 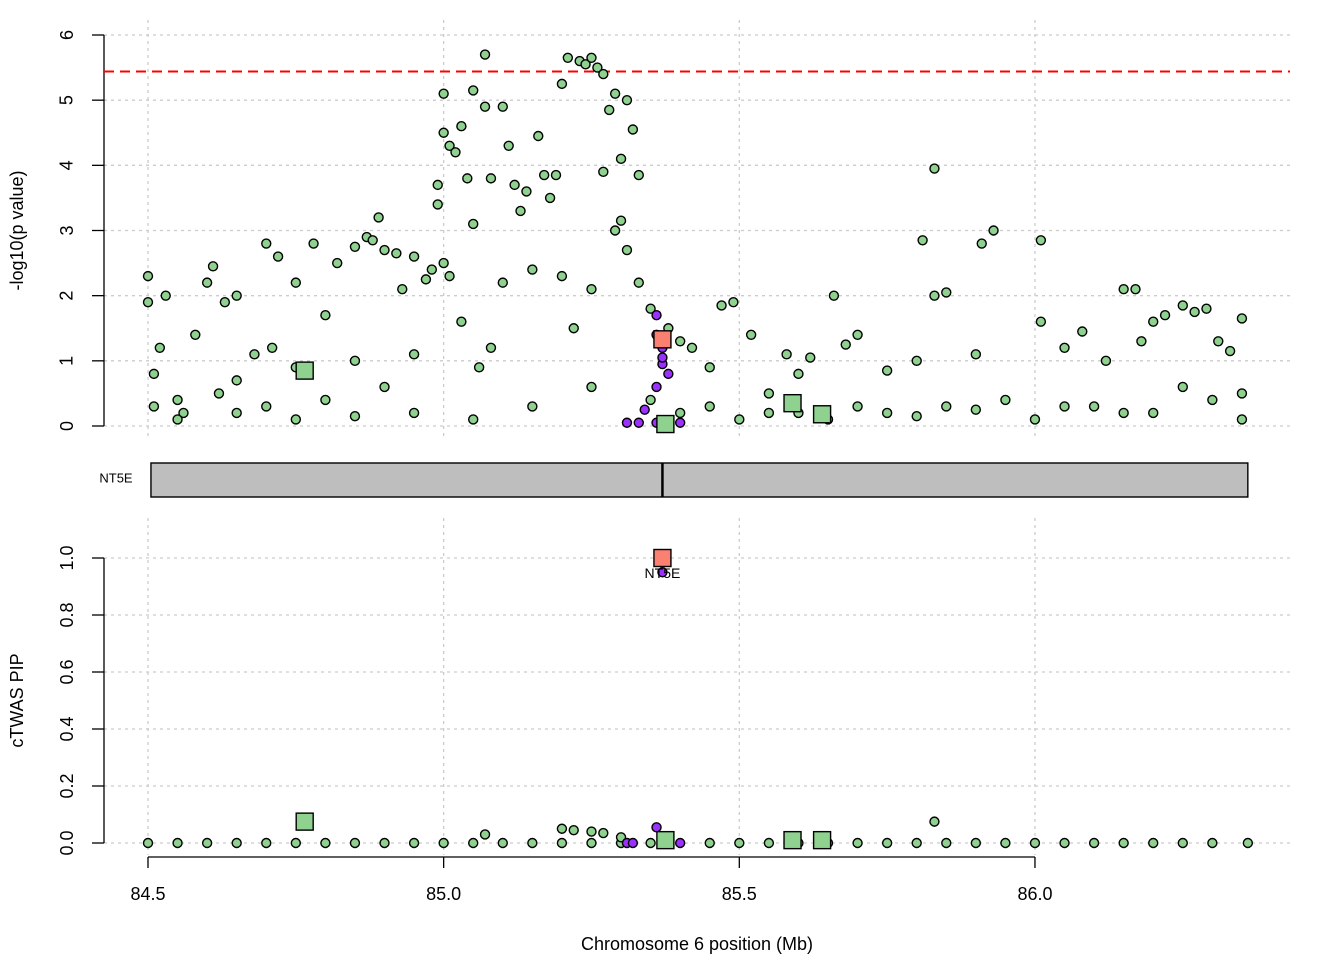 What do you see at coordinates (67, 35) in the screenshot?
I see `y-tick-label: 6` at bounding box center [67, 35].